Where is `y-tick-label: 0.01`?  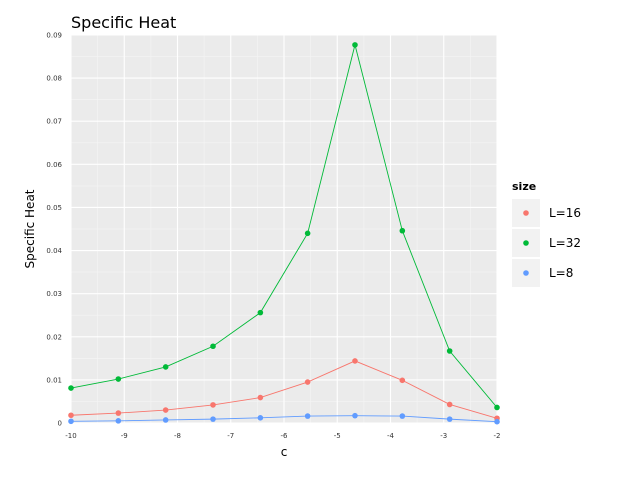
y-tick-label: 0.01 is located at coordinates (54, 380).